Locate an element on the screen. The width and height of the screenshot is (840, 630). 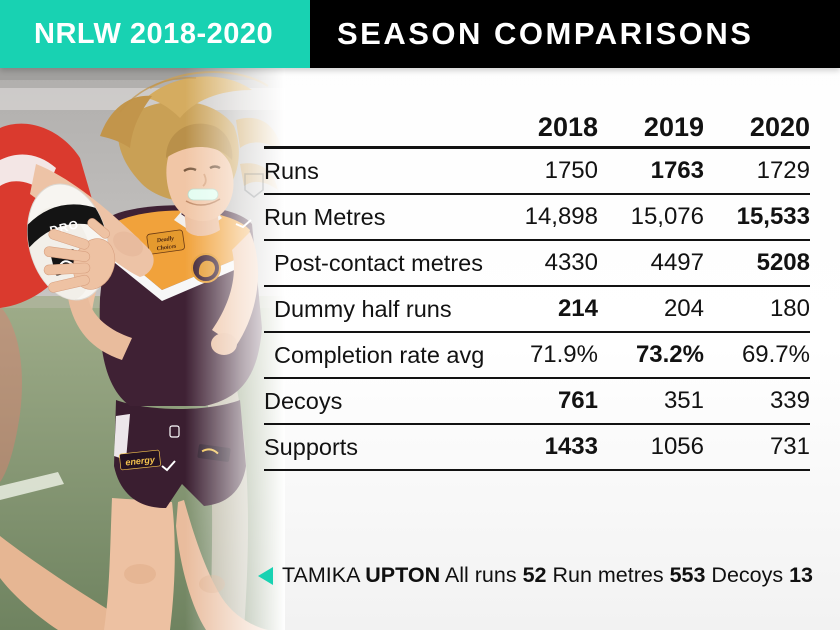
left-arrow-icon is located at coordinates (265, 575).